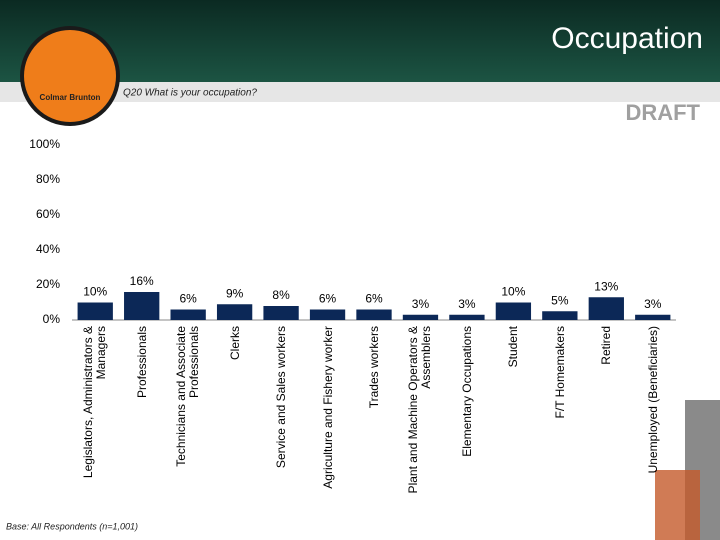  Describe the element at coordinates (466, 391) in the screenshot. I see `x-tick-label: Elementary Occupations` at that location.